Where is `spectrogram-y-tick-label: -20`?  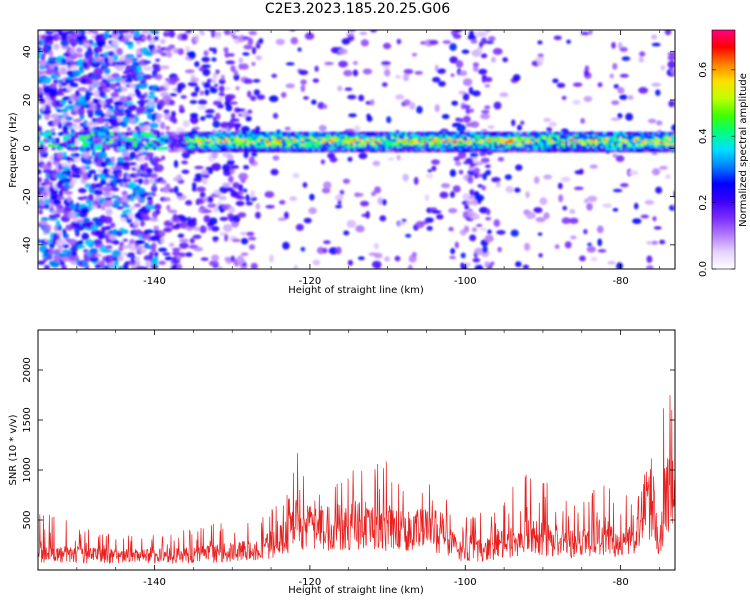 spectrogram-y-tick-label: -20 is located at coordinates (27, 196).